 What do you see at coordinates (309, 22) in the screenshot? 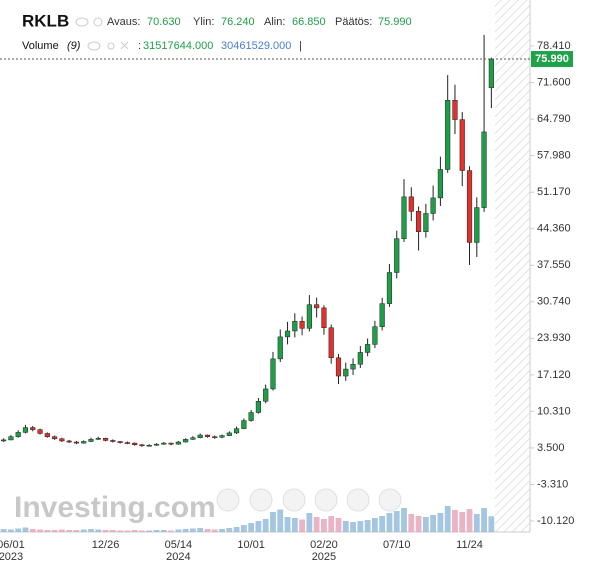
I see `header-value: 66.850` at bounding box center [309, 22].